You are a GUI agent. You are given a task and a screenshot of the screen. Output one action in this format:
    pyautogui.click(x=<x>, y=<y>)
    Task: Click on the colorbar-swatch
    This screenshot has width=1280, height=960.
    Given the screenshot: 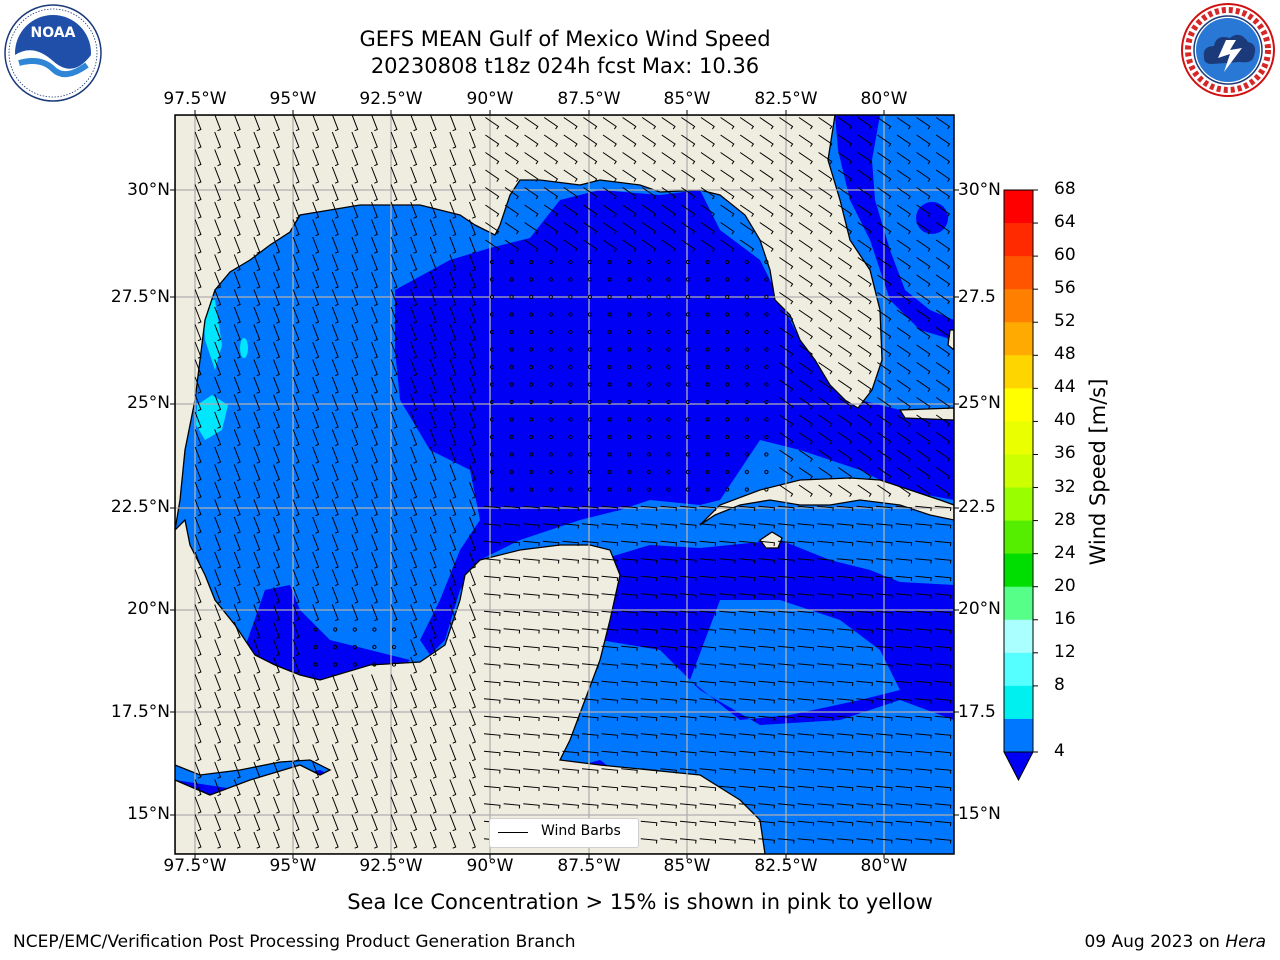 What is the action you would take?
    pyautogui.click(x=1018, y=471)
    